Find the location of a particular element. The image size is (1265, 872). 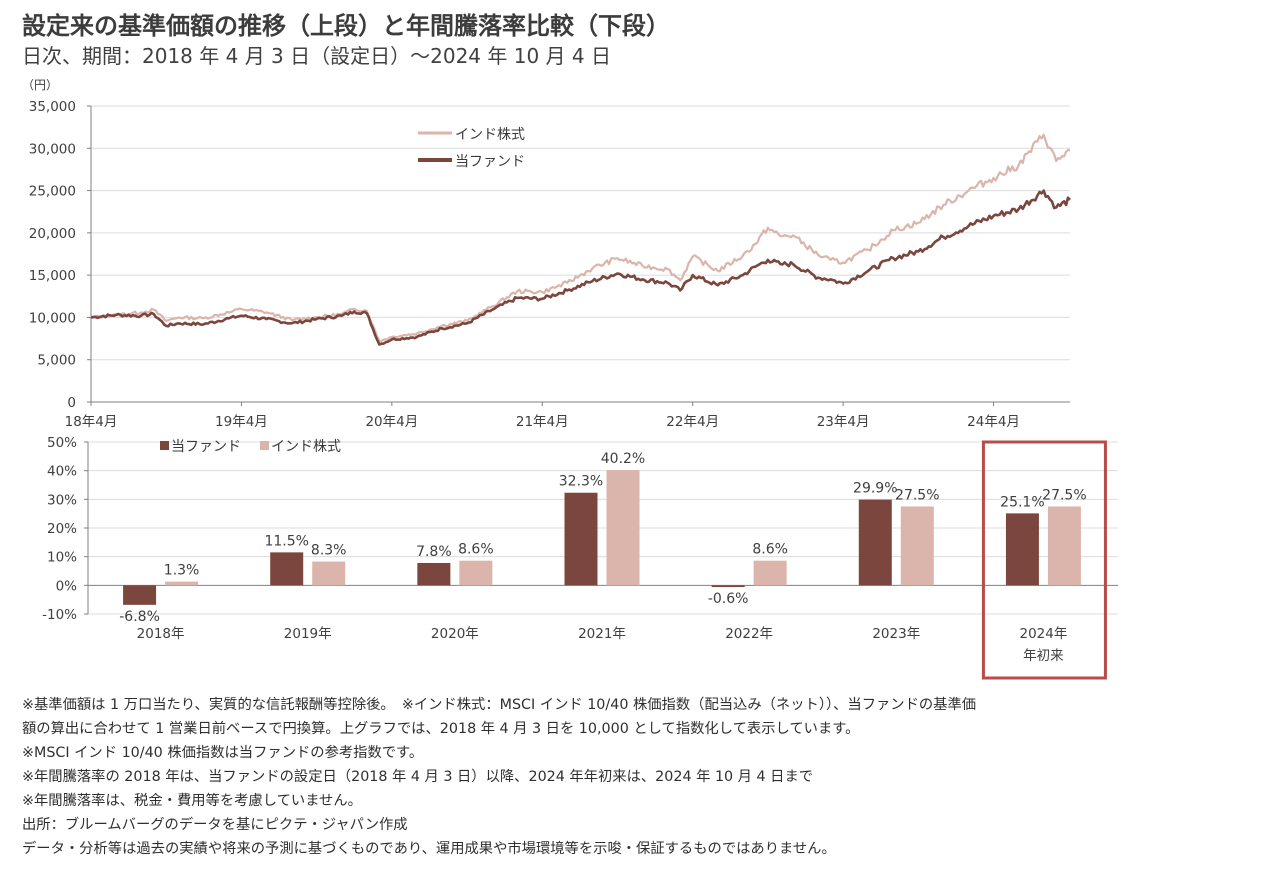

category-label: 2021年 is located at coordinates (602, 634).